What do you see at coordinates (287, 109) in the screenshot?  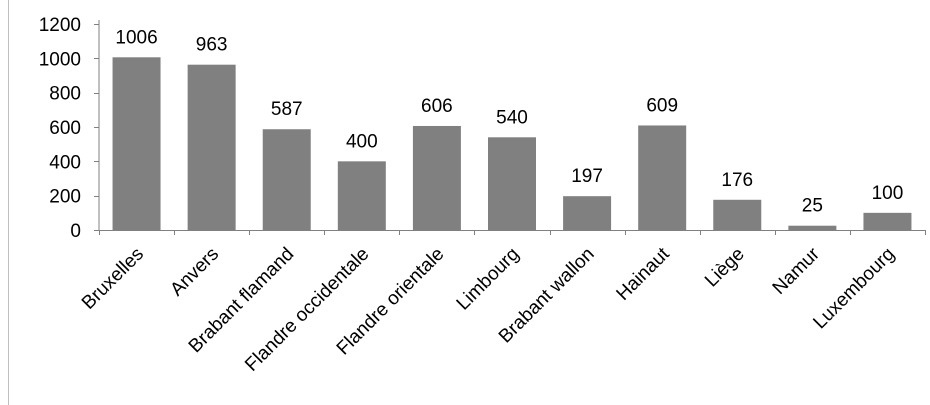 I see `data-label: 587` at bounding box center [287, 109].